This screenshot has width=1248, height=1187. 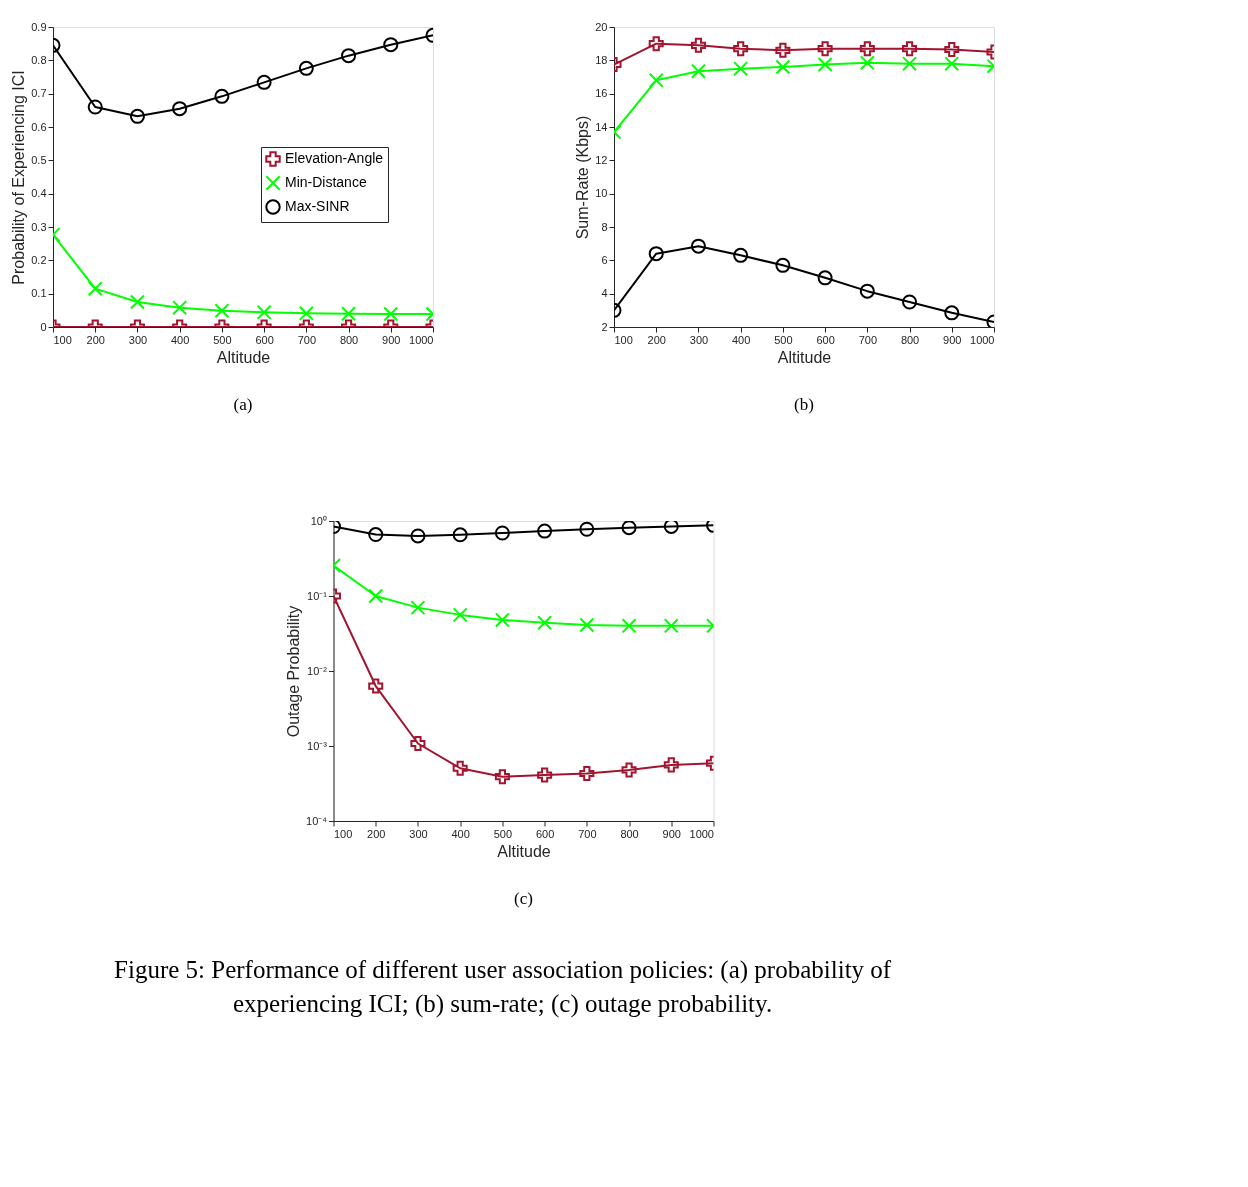 What do you see at coordinates (604, 326) in the screenshot?
I see `y-tick-label: 2` at bounding box center [604, 326].